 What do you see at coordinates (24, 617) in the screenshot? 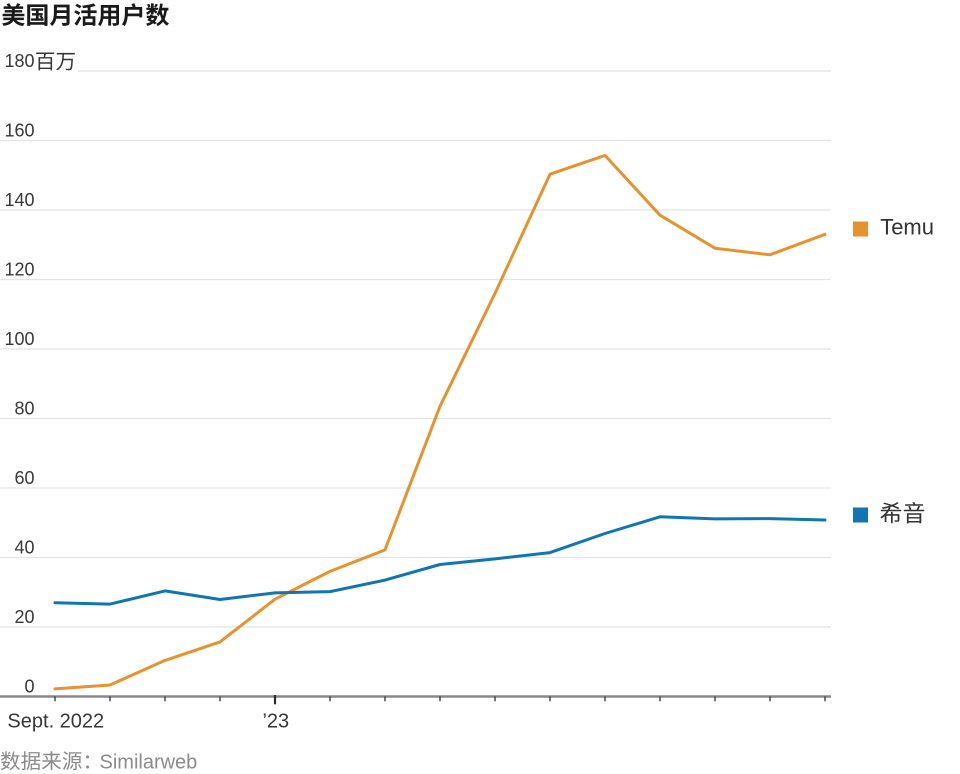
I see `svg-text: 20` at bounding box center [24, 617].